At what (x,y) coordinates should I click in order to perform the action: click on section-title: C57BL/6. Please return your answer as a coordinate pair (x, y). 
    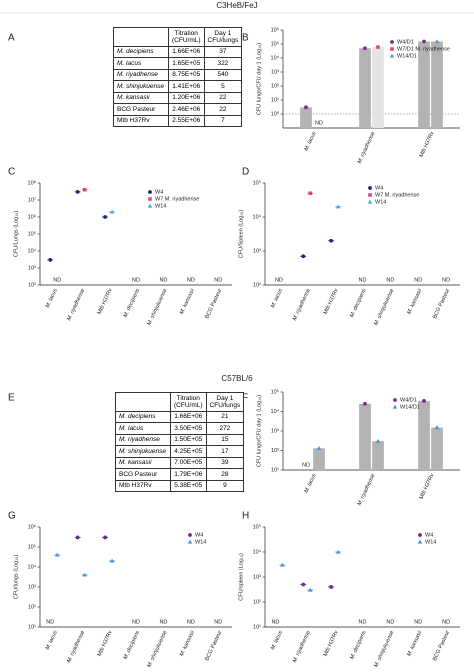
    Looking at the image, I should click on (237, 378).